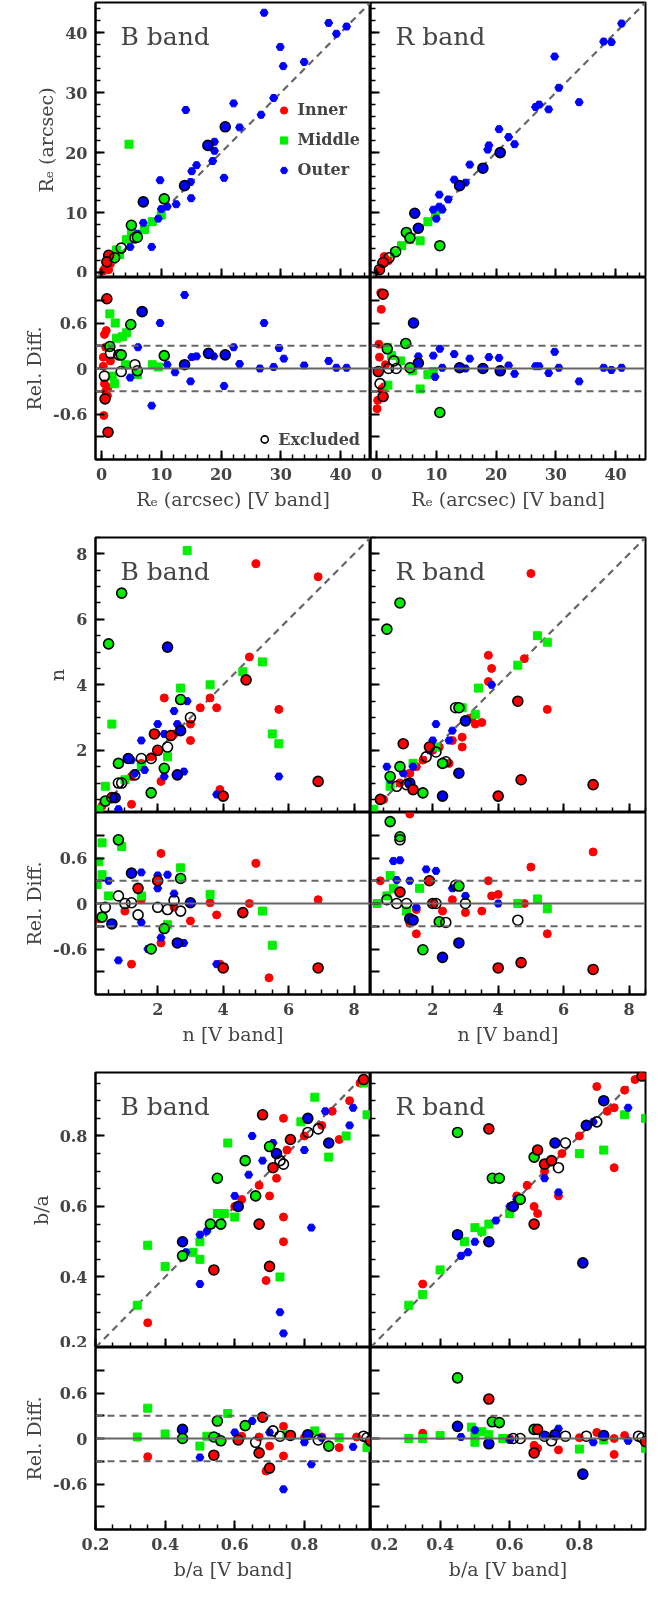 The width and height of the screenshot is (660, 1607). Describe the element at coordinates (82, 751) in the screenshot. I see `y-tick-label: 2` at that location.